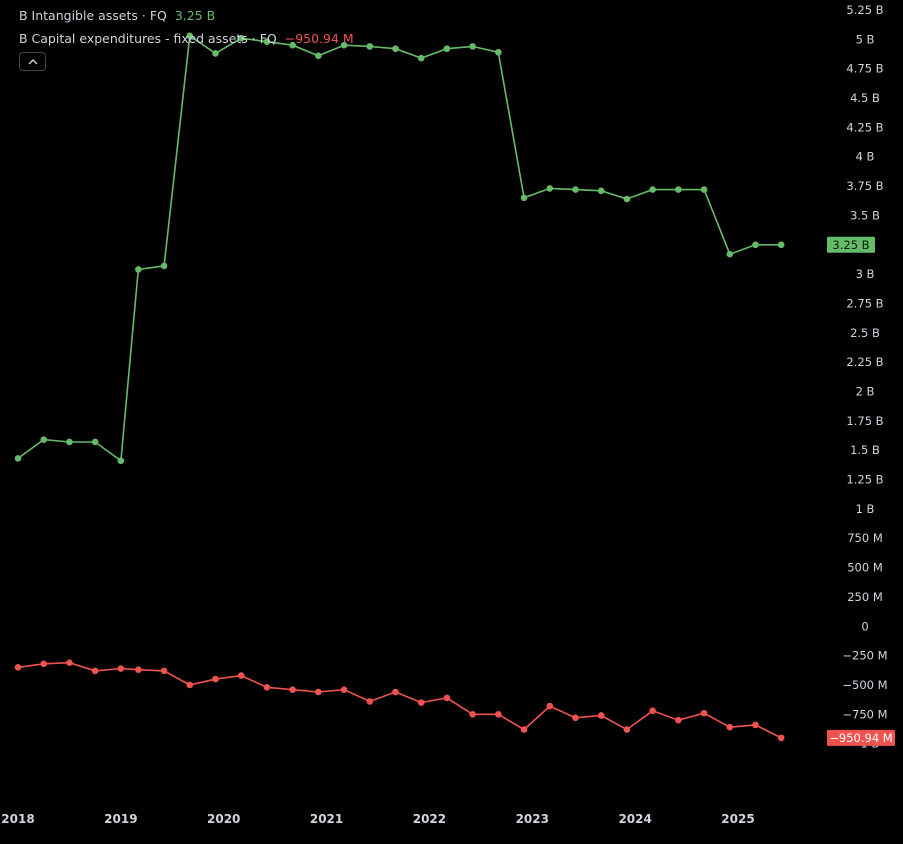 This screenshot has height=844, width=903. What do you see at coordinates (864, 626) in the screenshot?
I see `y-tick-label: 0` at bounding box center [864, 626].